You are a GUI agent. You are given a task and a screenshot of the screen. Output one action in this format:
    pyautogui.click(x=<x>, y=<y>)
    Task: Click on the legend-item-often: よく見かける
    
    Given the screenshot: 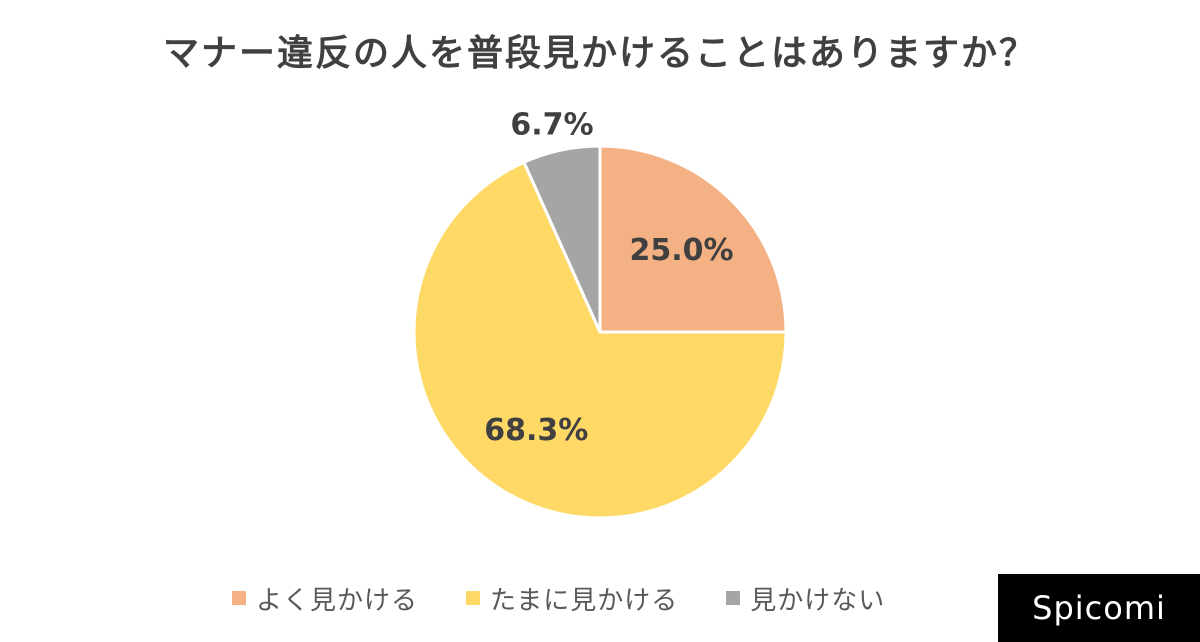 What is the action you would take?
    pyautogui.click(x=325, y=598)
    